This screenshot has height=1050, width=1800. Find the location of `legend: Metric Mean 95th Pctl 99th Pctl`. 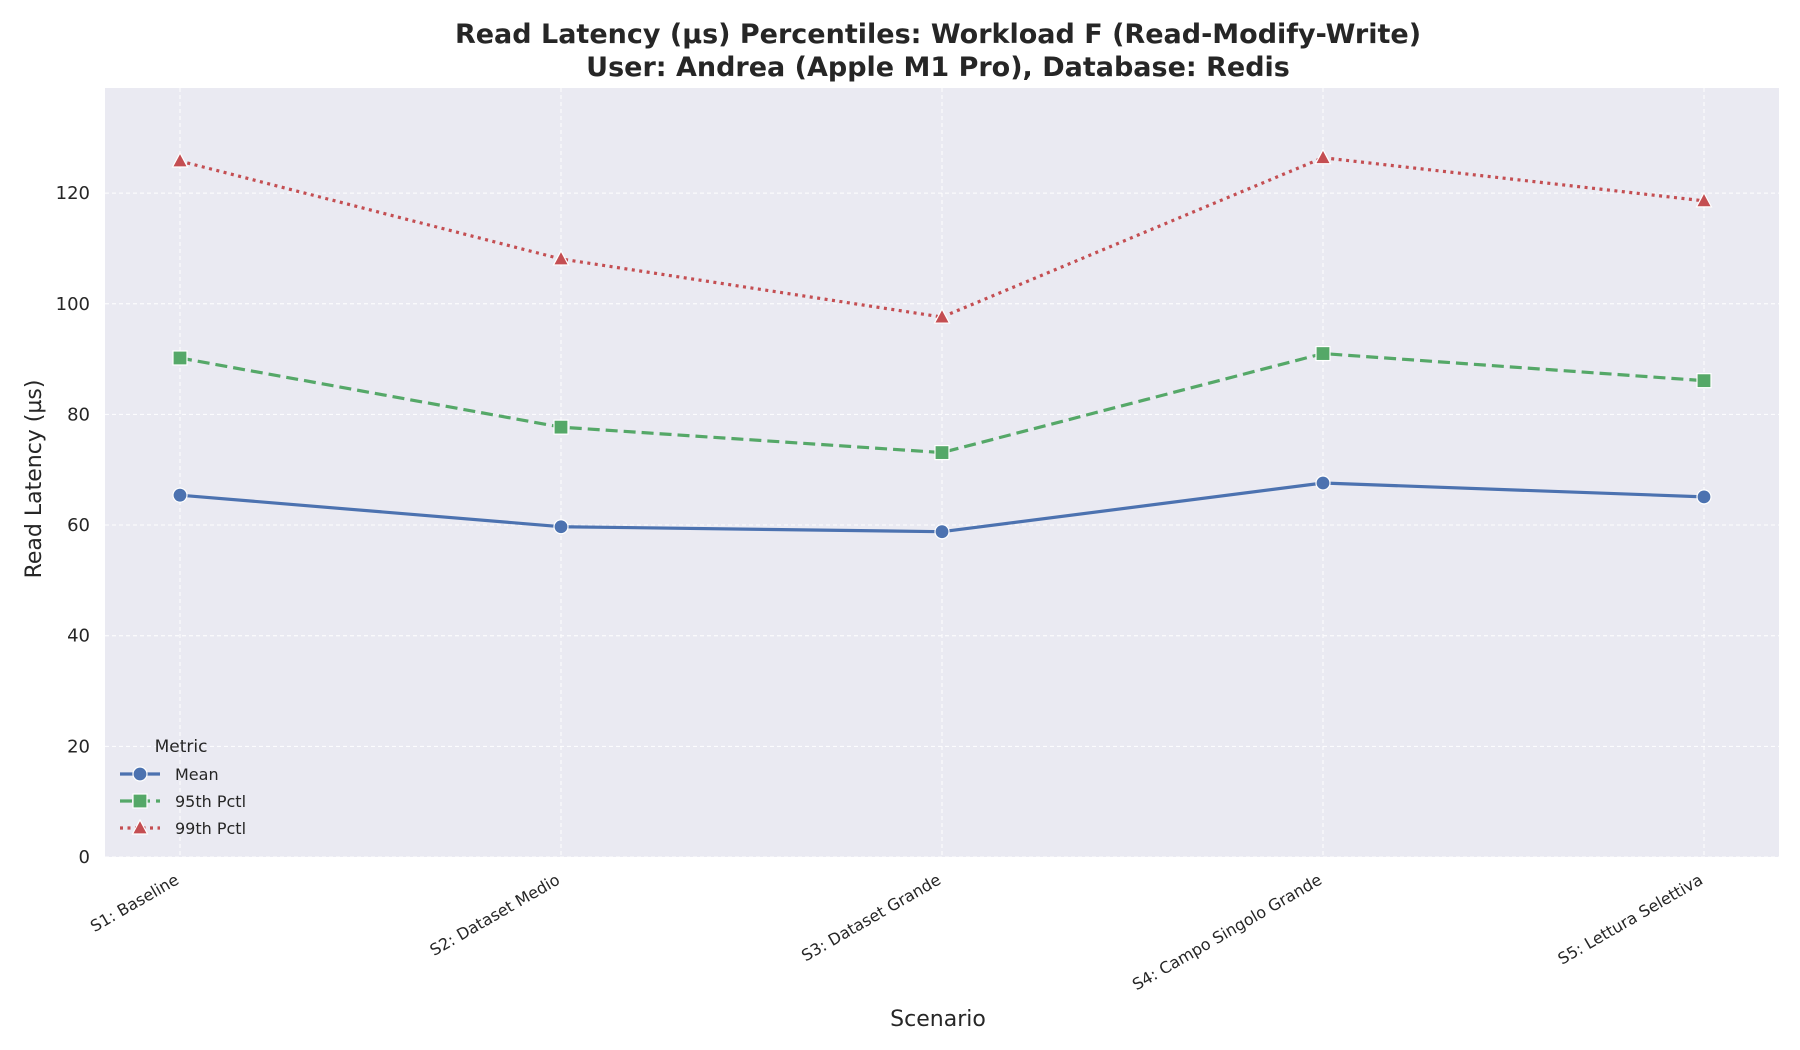

legend: Metric Mean 95th Pctl 99th Pctl is located at coordinates (183, 787).